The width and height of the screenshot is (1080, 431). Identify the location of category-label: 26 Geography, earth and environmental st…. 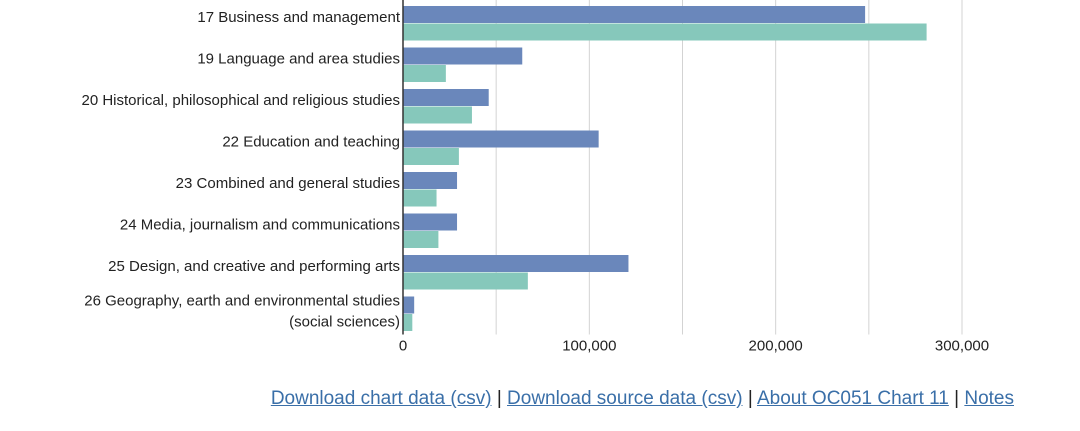
(242, 312).